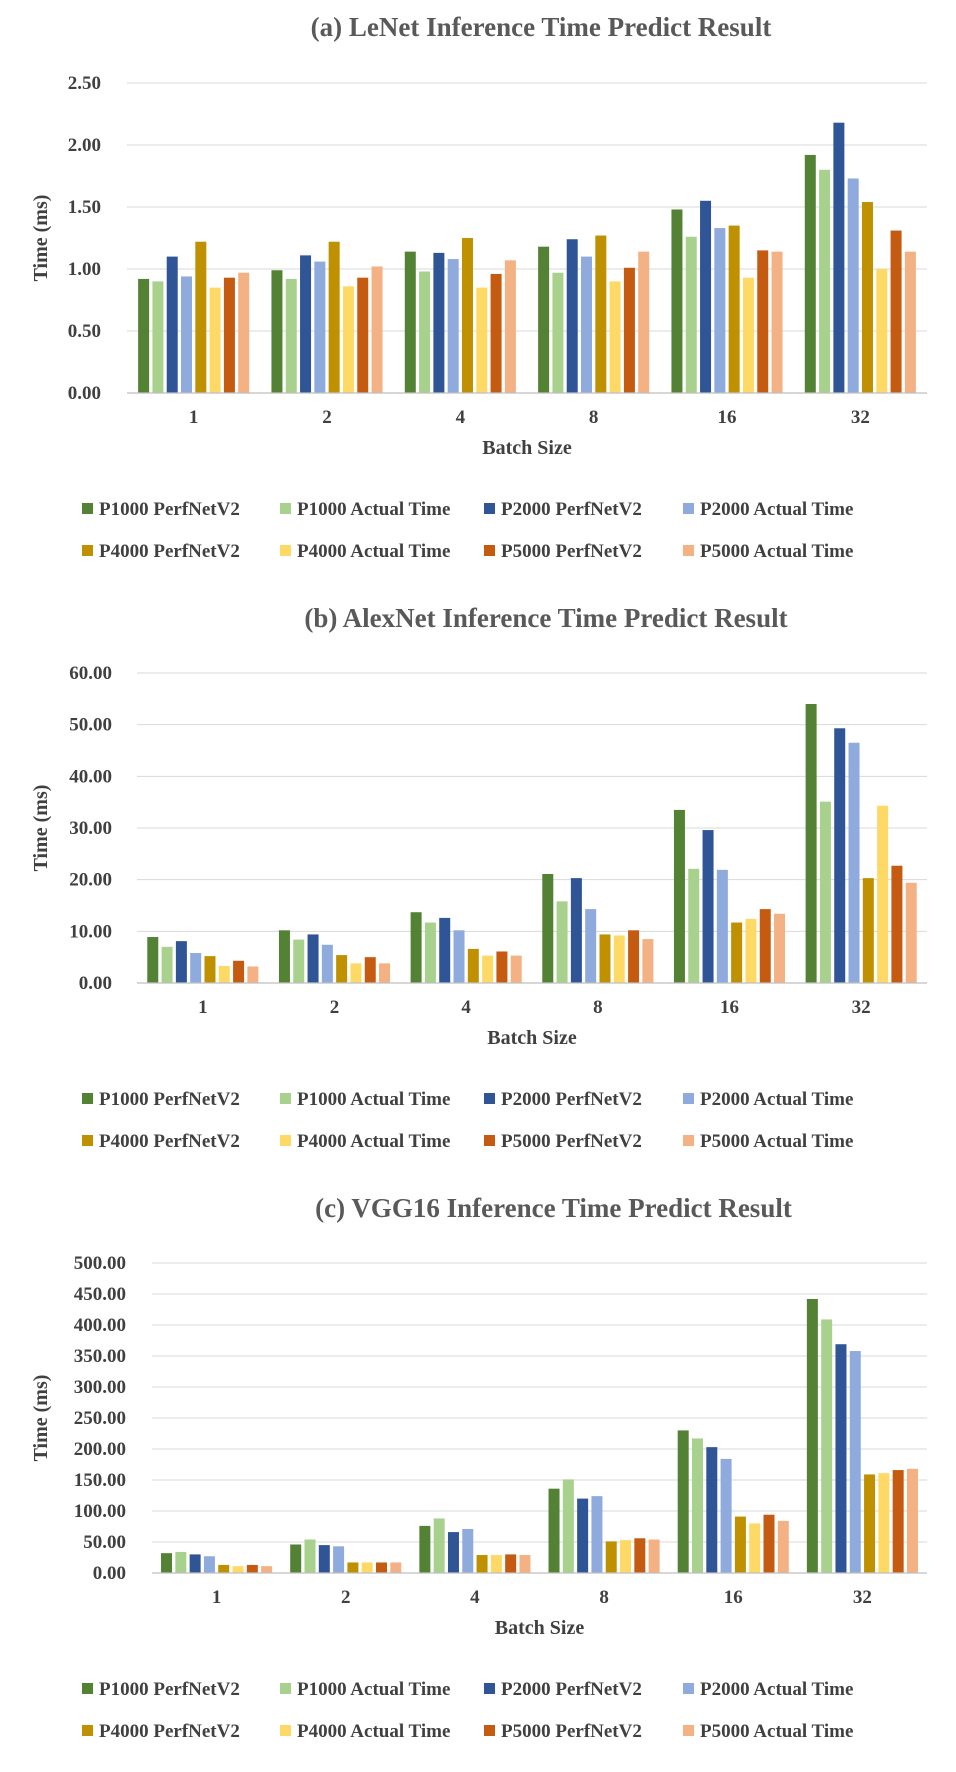 The image size is (956, 1772). I want to click on y-tick-label: 400.00, so click(100, 1325).